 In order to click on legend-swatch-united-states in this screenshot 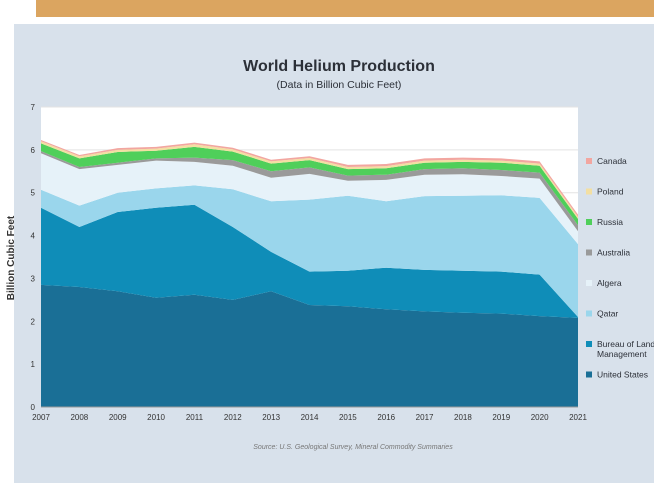, I will do `click(589, 374)`.